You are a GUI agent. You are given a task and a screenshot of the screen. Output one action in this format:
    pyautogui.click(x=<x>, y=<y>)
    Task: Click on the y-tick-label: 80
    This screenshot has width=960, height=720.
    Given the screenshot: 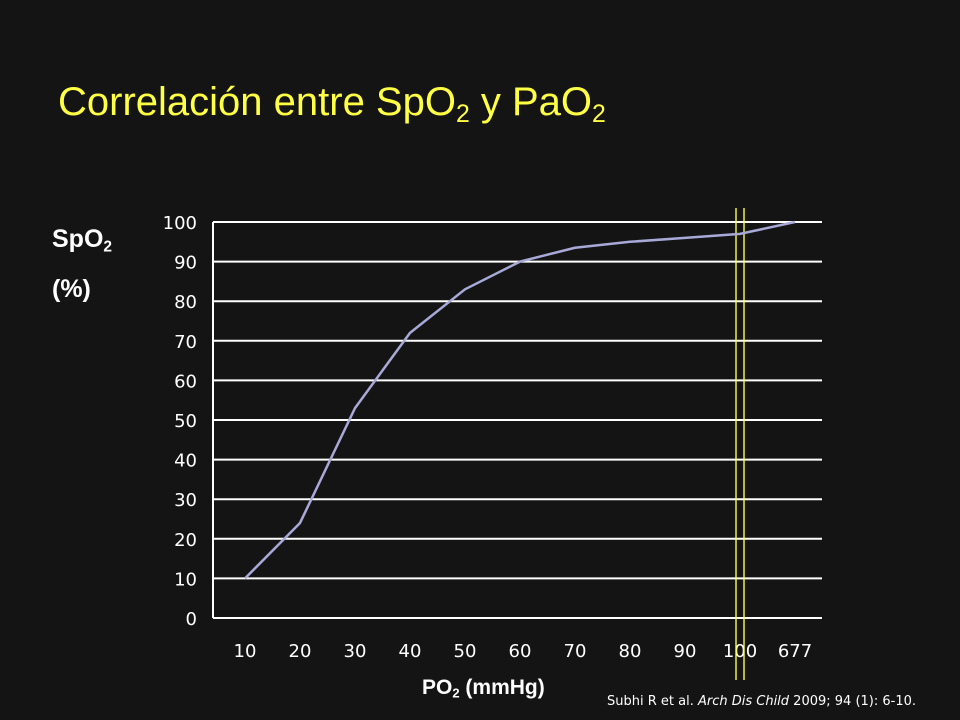 What is the action you would take?
    pyautogui.click(x=185, y=302)
    